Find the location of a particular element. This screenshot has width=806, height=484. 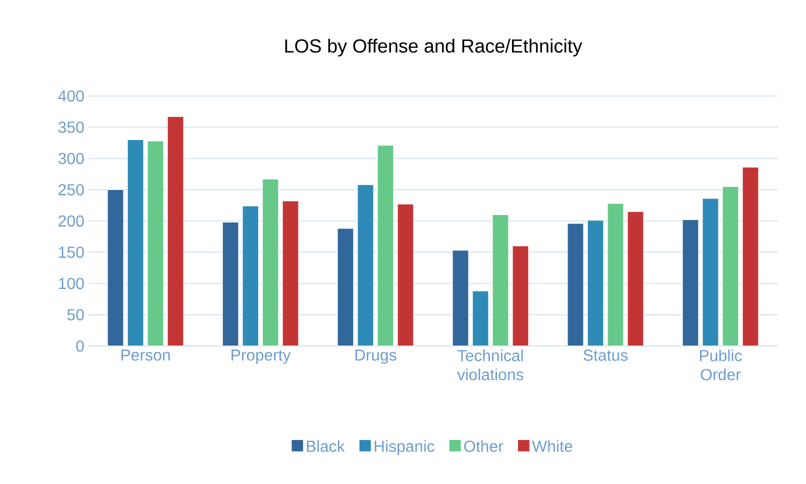

legend-label: Hispanic is located at coordinates (404, 448).